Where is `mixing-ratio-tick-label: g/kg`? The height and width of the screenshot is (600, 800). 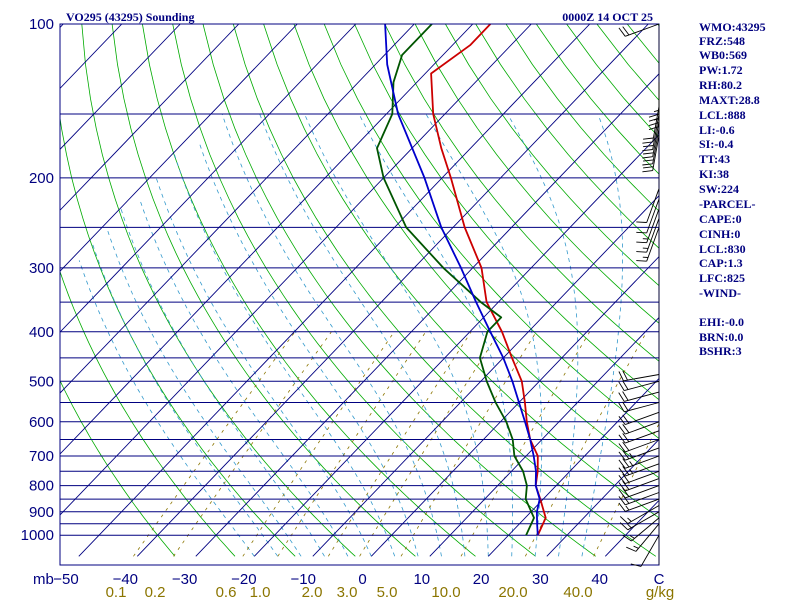 mixing-ratio-tick-label: g/kg is located at coordinates (660, 592).